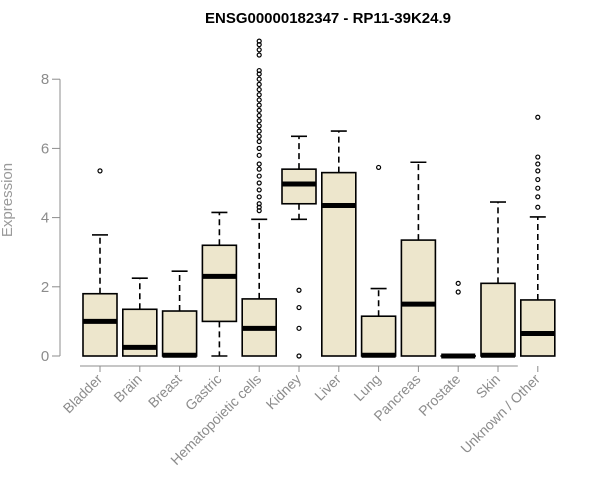  What do you see at coordinates (165, 391) in the screenshot?
I see `x-tick-label: Breast` at bounding box center [165, 391].